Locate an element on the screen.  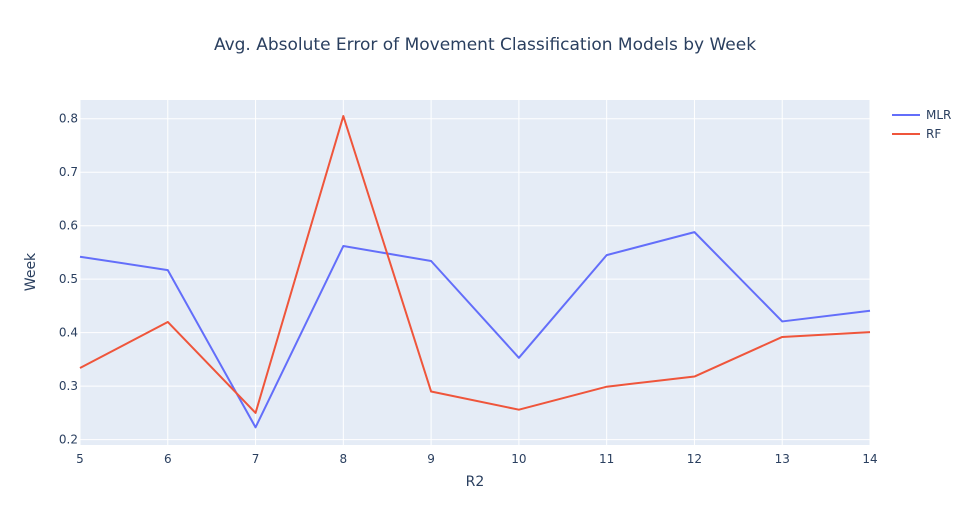
x-tick-label: 10 is located at coordinates (518, 459).